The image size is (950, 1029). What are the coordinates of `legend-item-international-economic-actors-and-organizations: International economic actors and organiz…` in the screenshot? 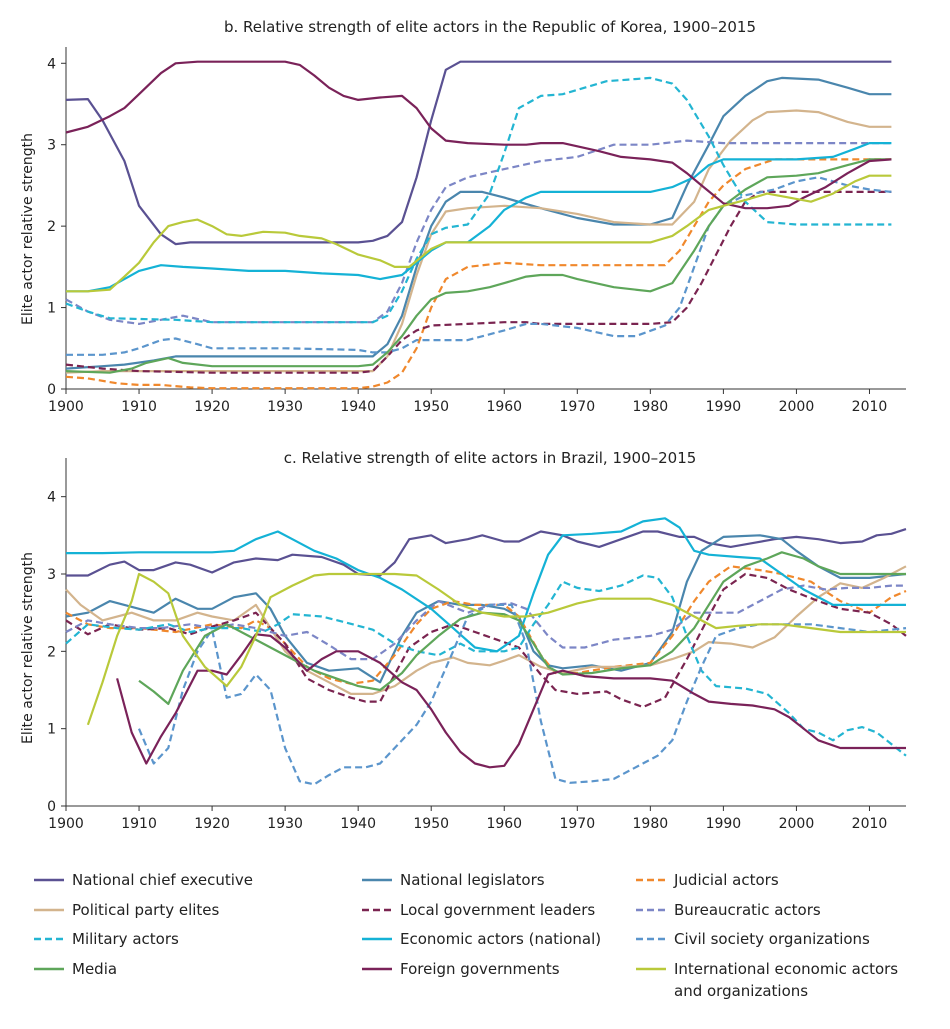 It's located at (767, 980).